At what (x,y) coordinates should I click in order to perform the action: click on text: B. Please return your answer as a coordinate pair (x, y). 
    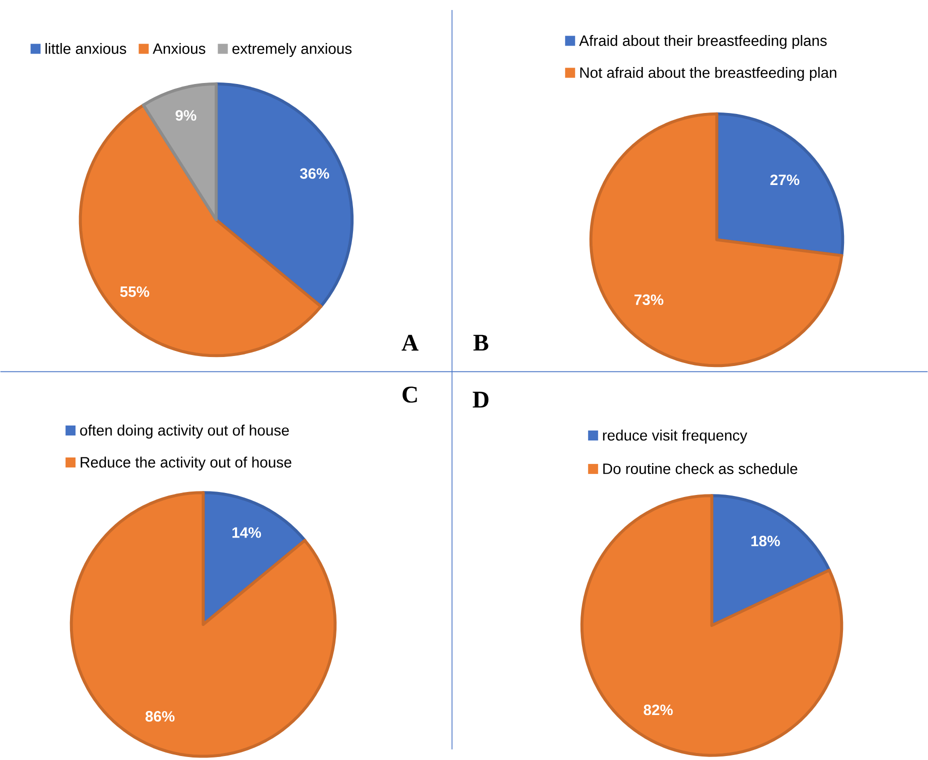
    Looking at the image, I should click on (480, 342).